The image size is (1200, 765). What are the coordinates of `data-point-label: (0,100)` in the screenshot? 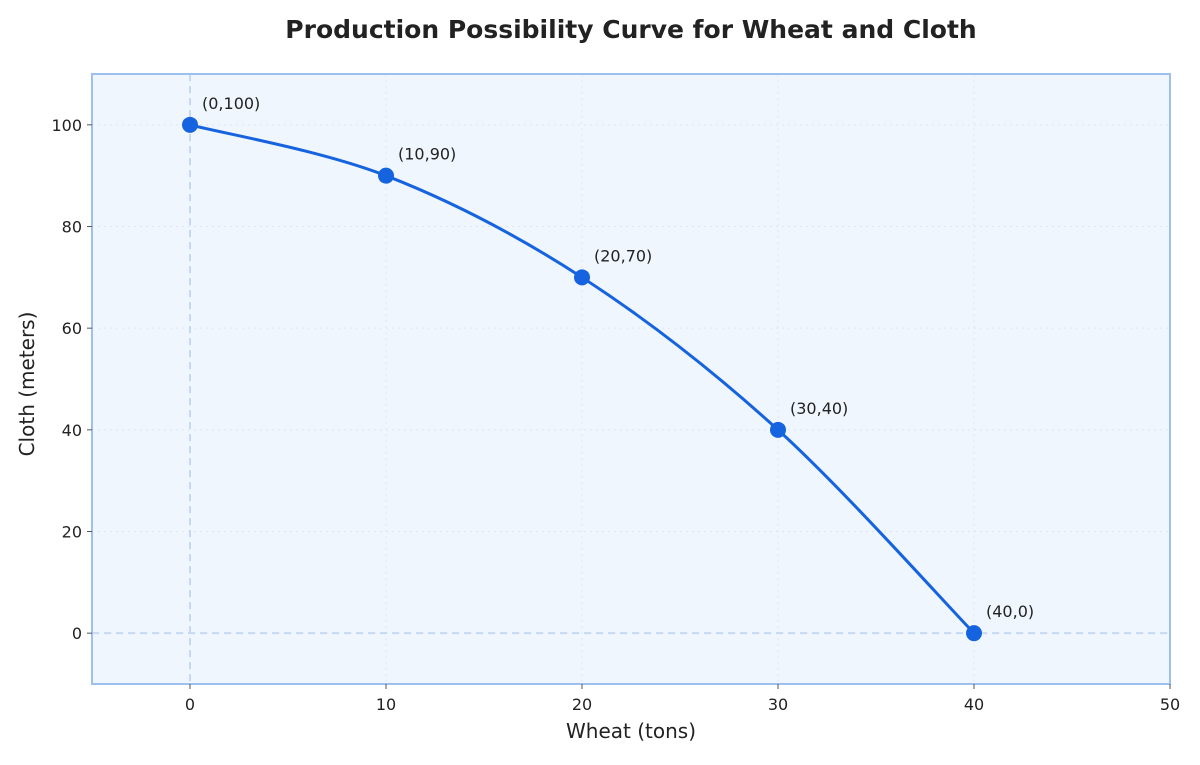 It's located at (231, 103).